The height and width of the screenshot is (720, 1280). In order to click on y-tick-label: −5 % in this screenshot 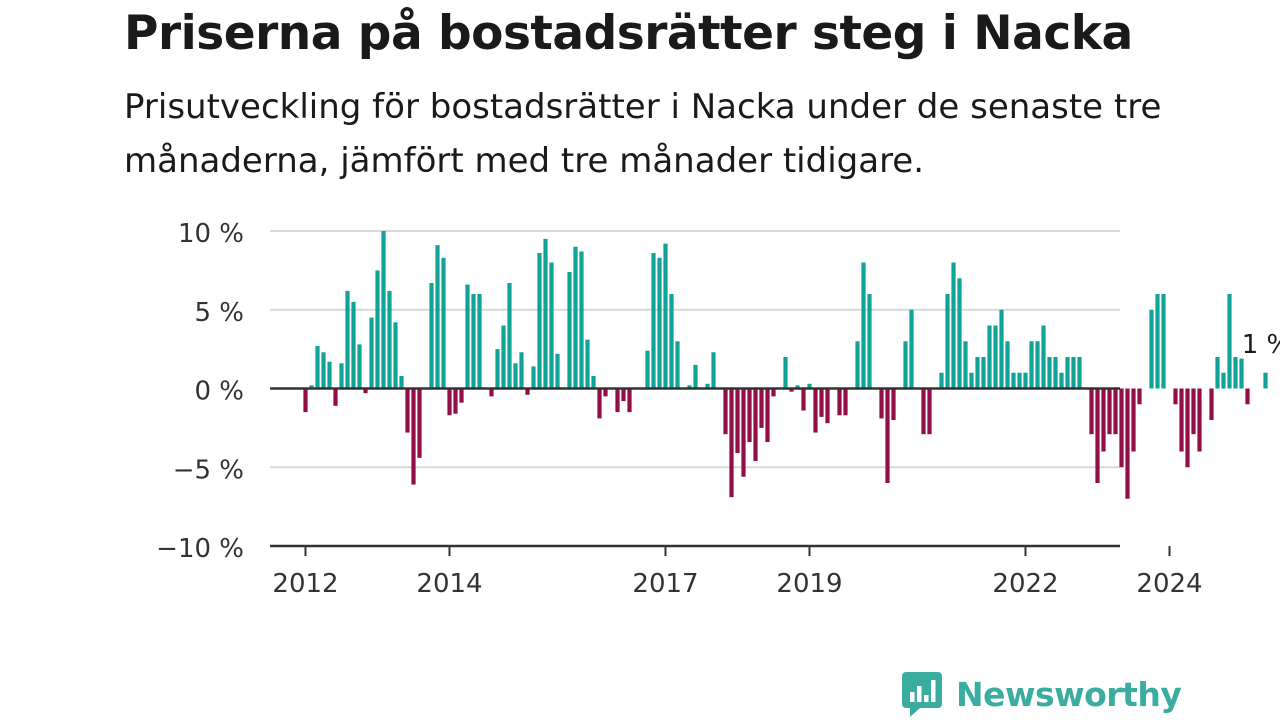, I will do `click(208, 470)`.